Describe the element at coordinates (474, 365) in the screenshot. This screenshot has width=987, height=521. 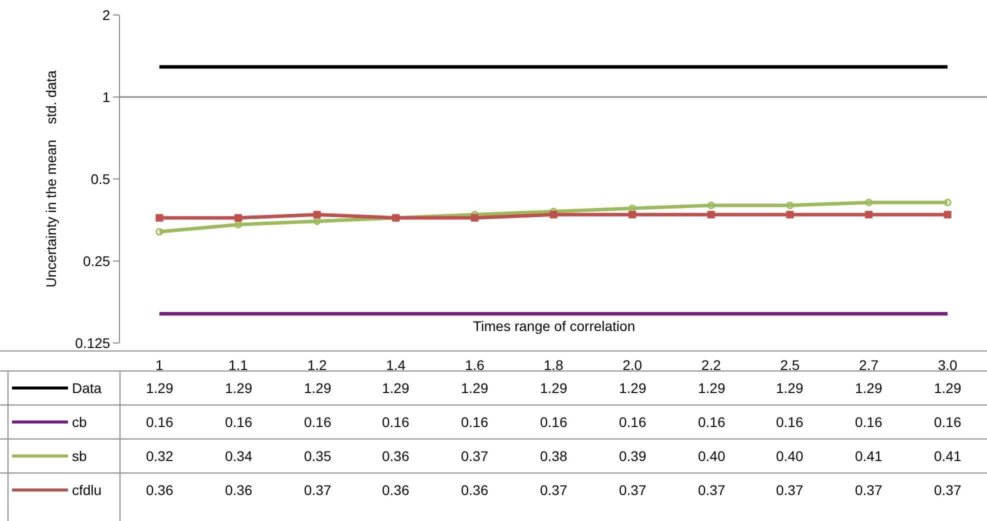
I see `x-tick-label: 1.6` at that location.